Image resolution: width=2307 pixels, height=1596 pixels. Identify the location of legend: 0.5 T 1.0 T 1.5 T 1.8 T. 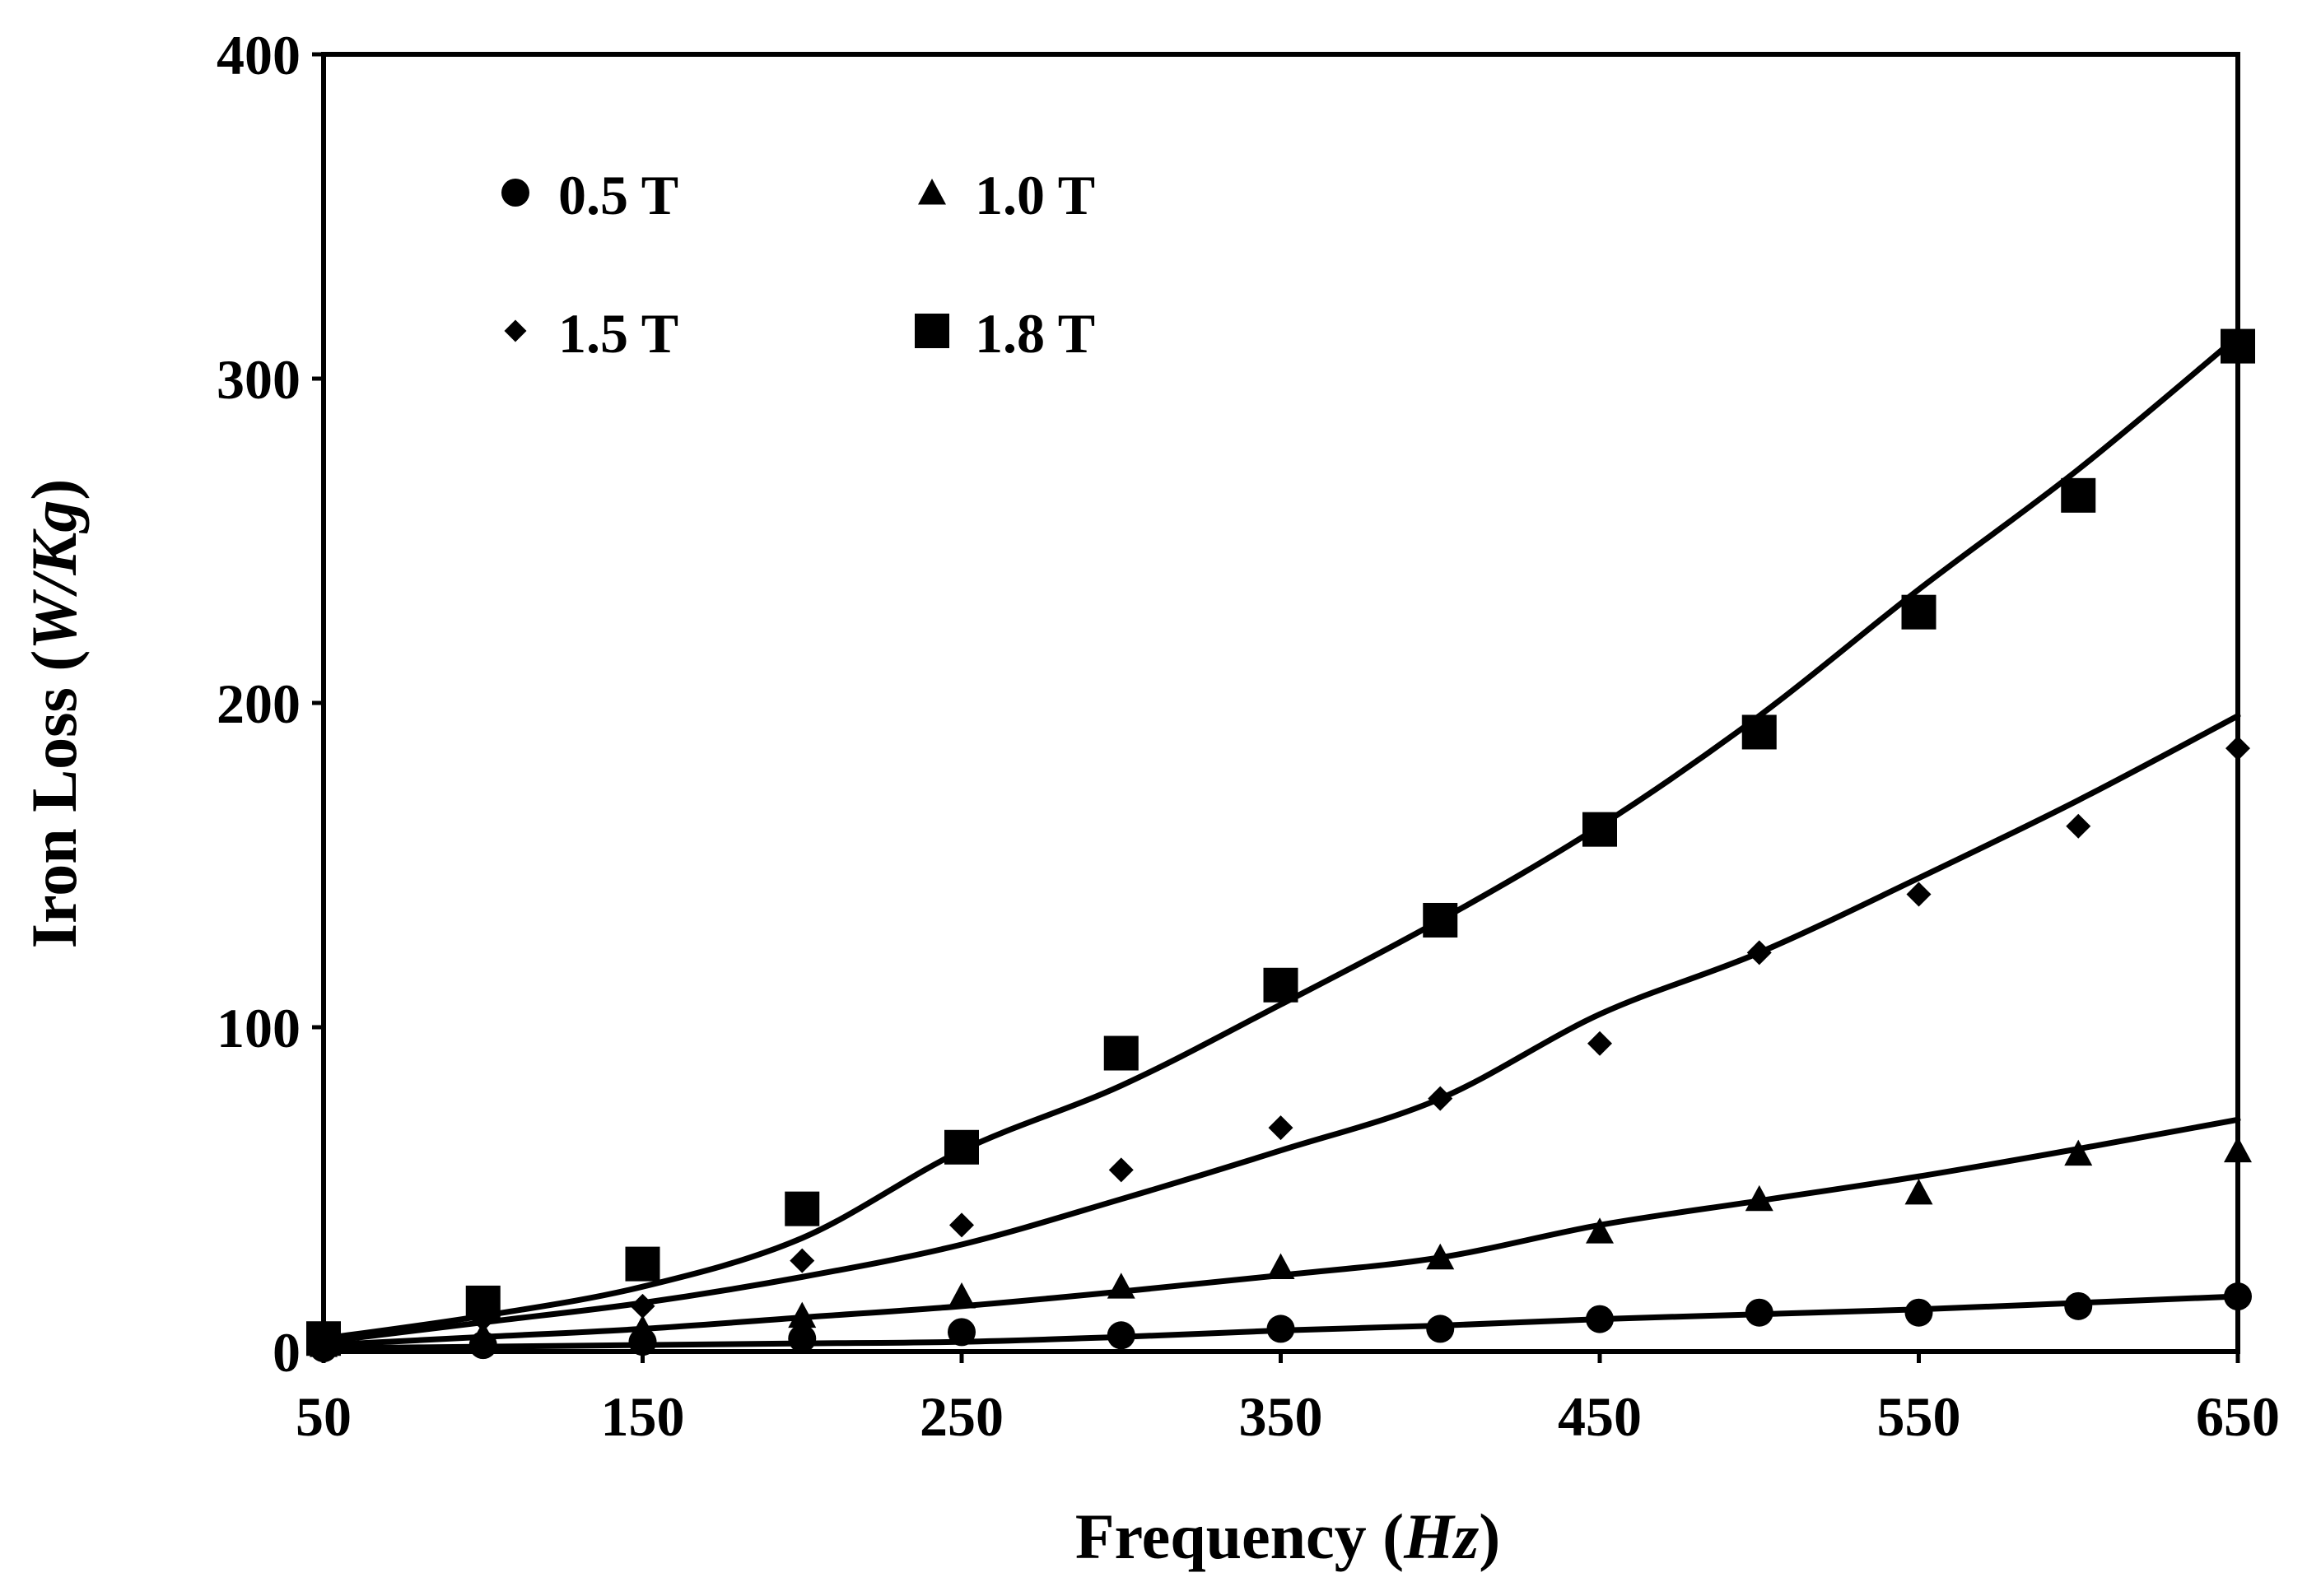
(798, 264).